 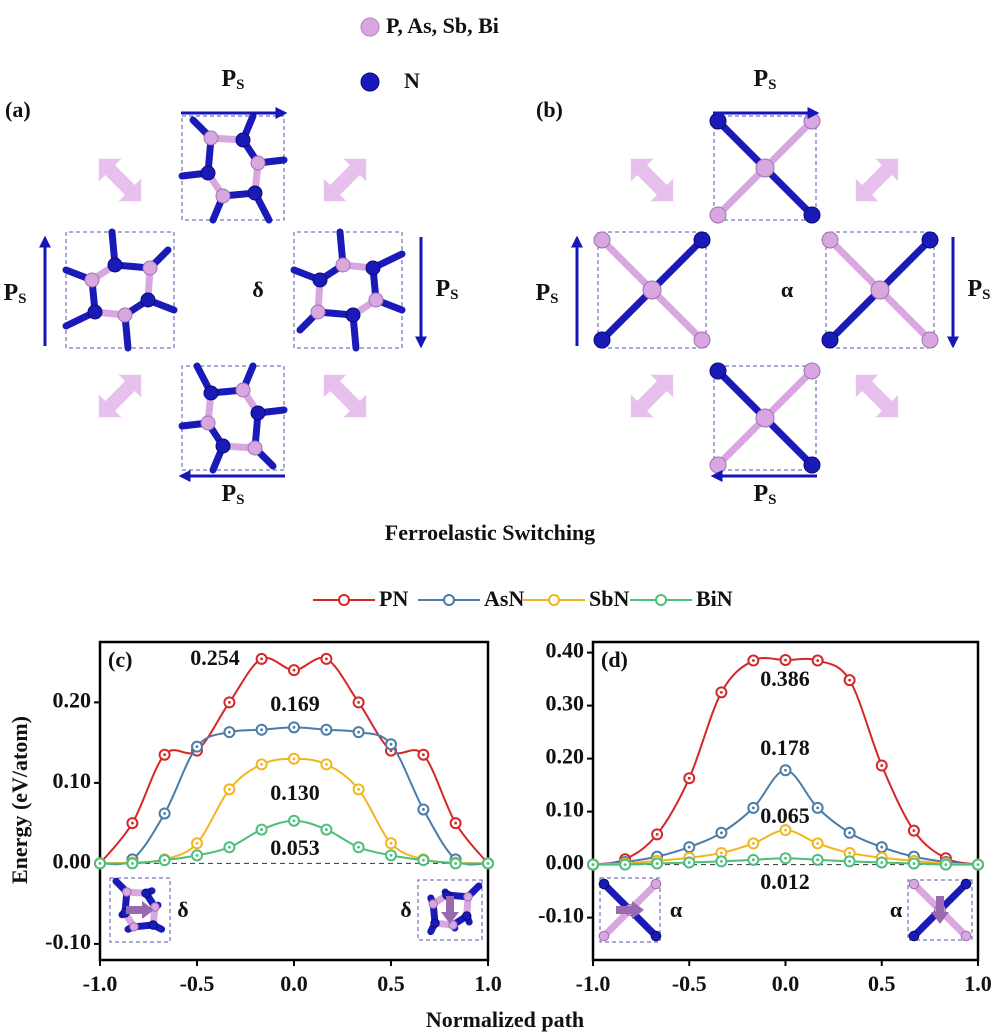 I want to click on annotation: 0.053, so click(x=295, y=847).